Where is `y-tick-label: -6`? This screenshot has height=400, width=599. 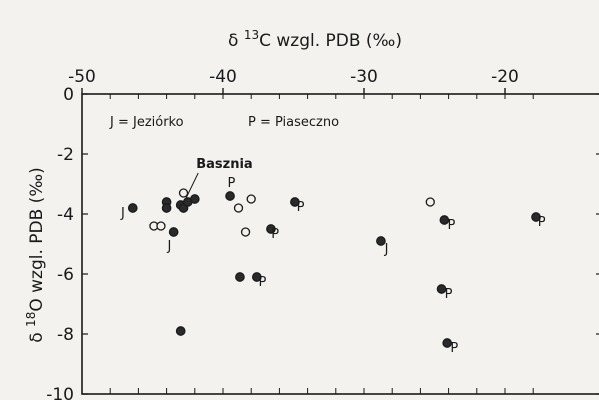 y-tick-label: -6 is located at coordinates (65, 275).